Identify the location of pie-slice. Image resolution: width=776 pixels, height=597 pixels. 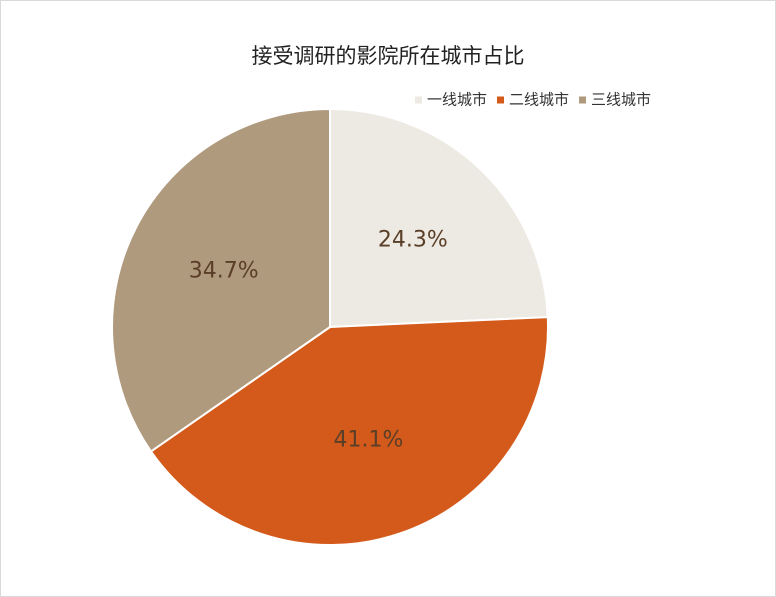
(439, 218).